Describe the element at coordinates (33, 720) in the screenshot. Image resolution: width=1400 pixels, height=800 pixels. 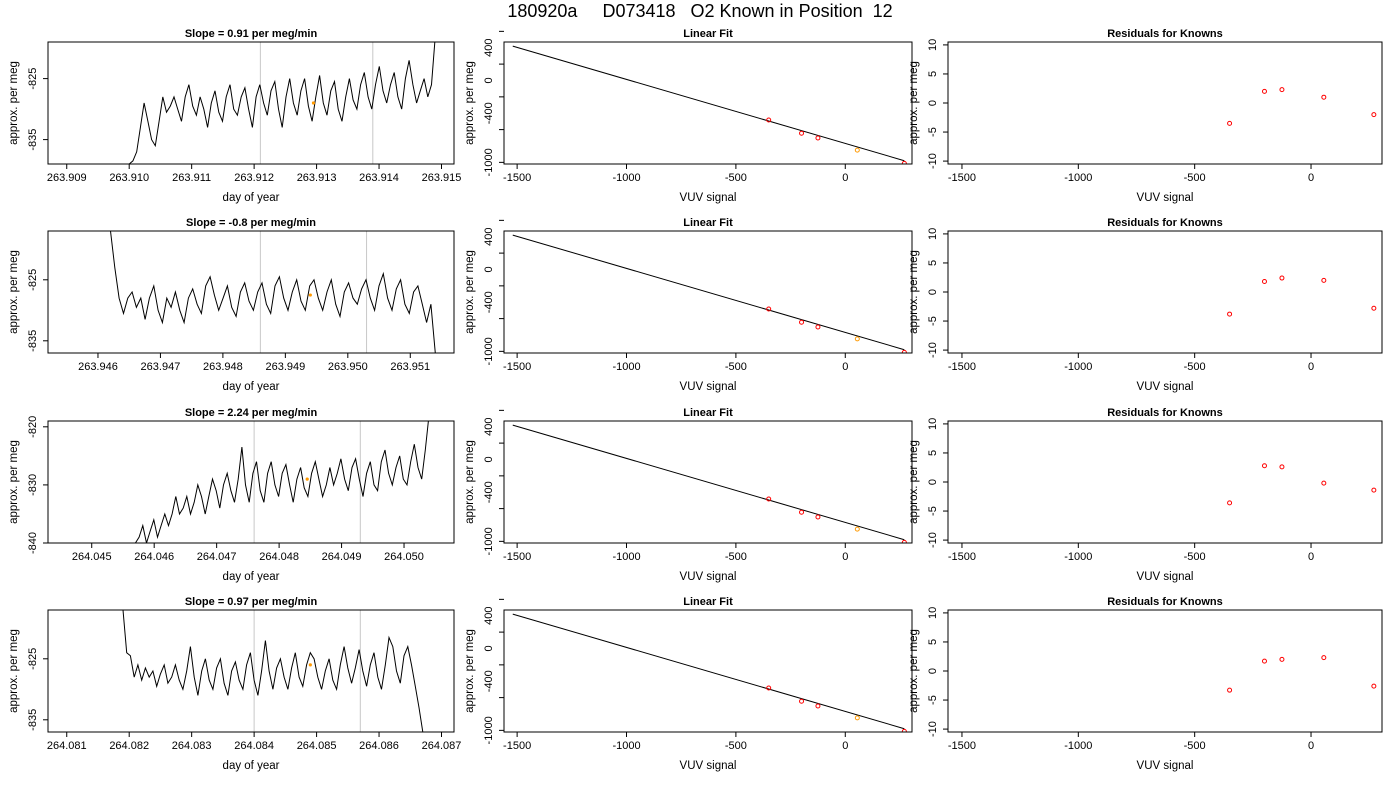
I see `y-tick-label: -835` at that location.